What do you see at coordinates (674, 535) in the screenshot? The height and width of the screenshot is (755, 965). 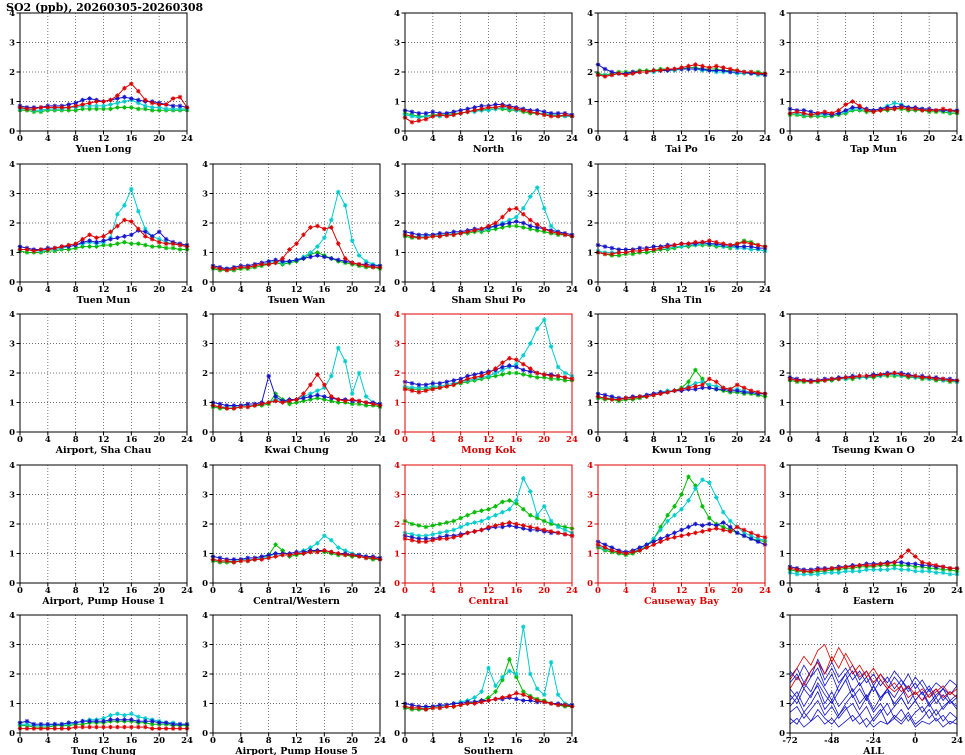 I see `chart-cell-causeway-bay: 0 4 8 12 16 20 24 0 1 2 3 4 Causeway Bay` at bounding box center [674, 535].